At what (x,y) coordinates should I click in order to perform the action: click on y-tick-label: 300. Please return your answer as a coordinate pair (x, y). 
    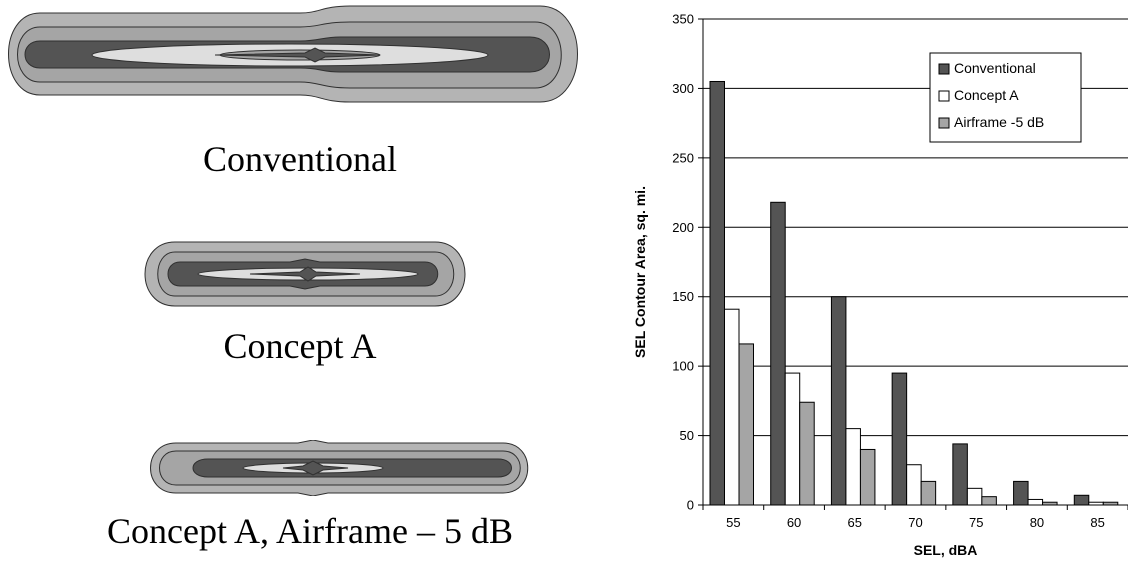
    Looking at the image, I should click on (683, 88).